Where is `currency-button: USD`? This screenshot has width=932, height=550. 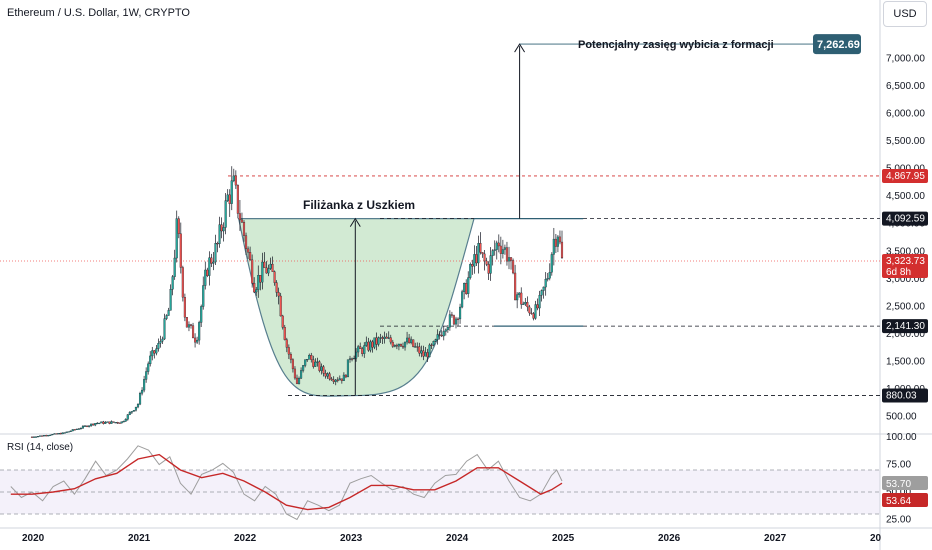
currency-button: USD is located at coordinates (905, 14).